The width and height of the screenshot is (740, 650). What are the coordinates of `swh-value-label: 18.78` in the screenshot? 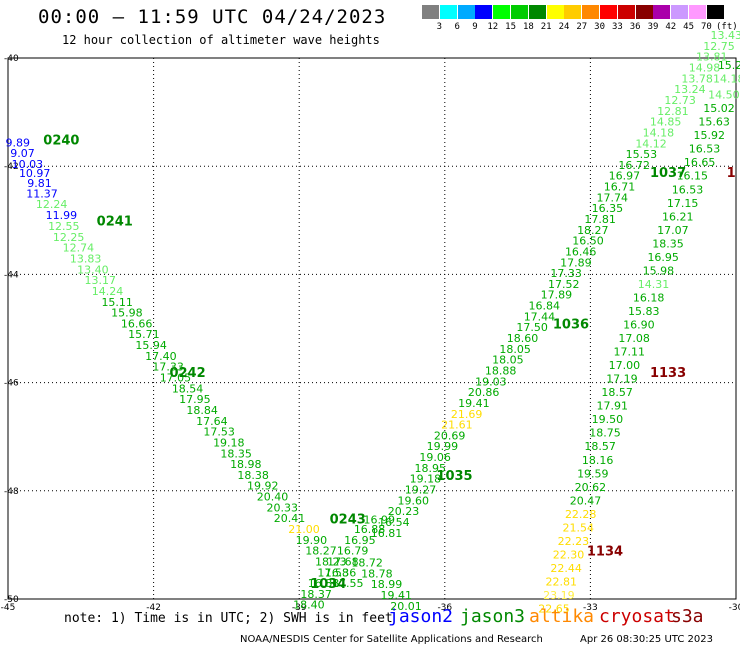 It's located at (377, 573).